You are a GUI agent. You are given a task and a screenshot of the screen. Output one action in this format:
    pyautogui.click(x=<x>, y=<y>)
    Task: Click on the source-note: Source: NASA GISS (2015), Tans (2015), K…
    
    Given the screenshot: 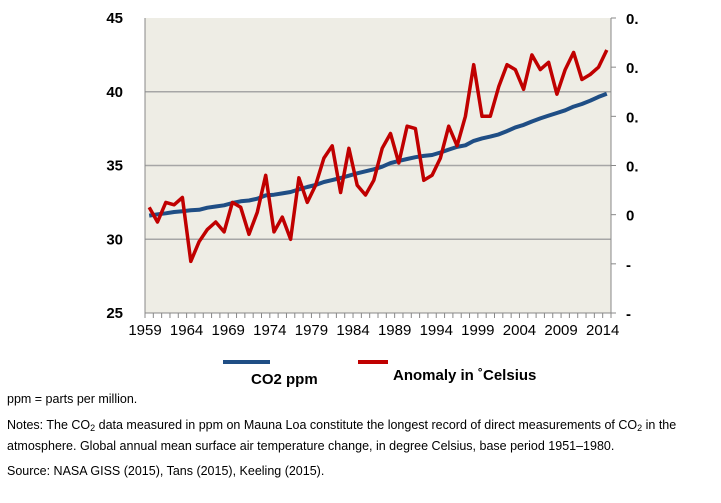 What is the action you would take?
    pyautogui.click(x=166, y=471)
    